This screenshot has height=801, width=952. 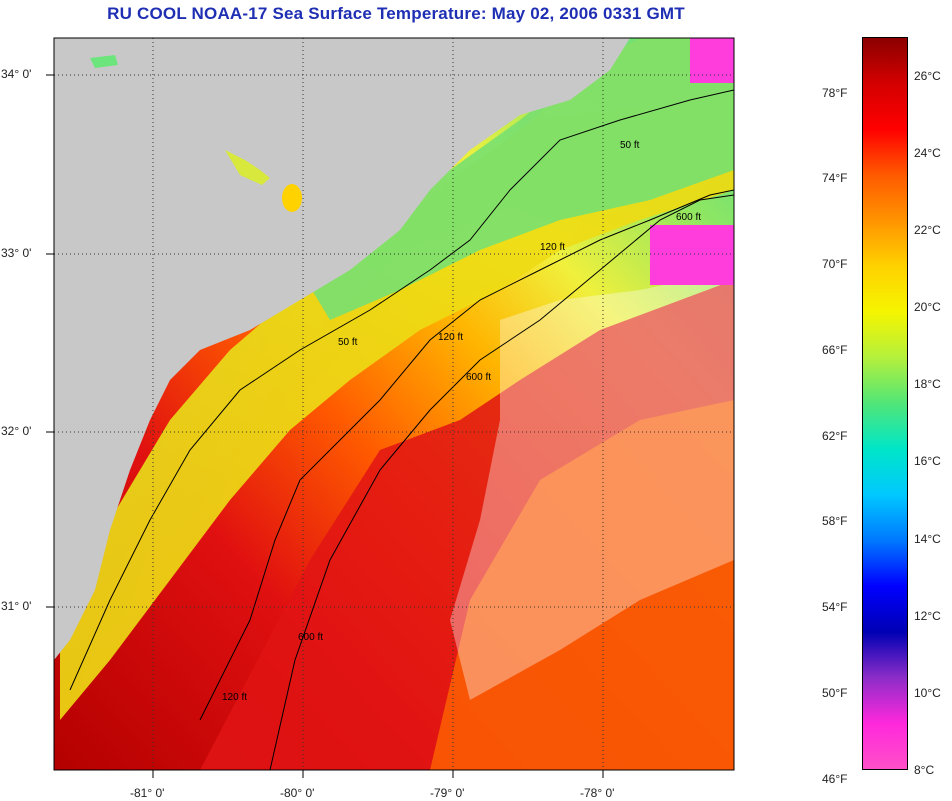 What do you see at coordinates (16, 74) in the screenshot?
I see `lat-label-34: 34° 0'` at bounding box center [16, 74].